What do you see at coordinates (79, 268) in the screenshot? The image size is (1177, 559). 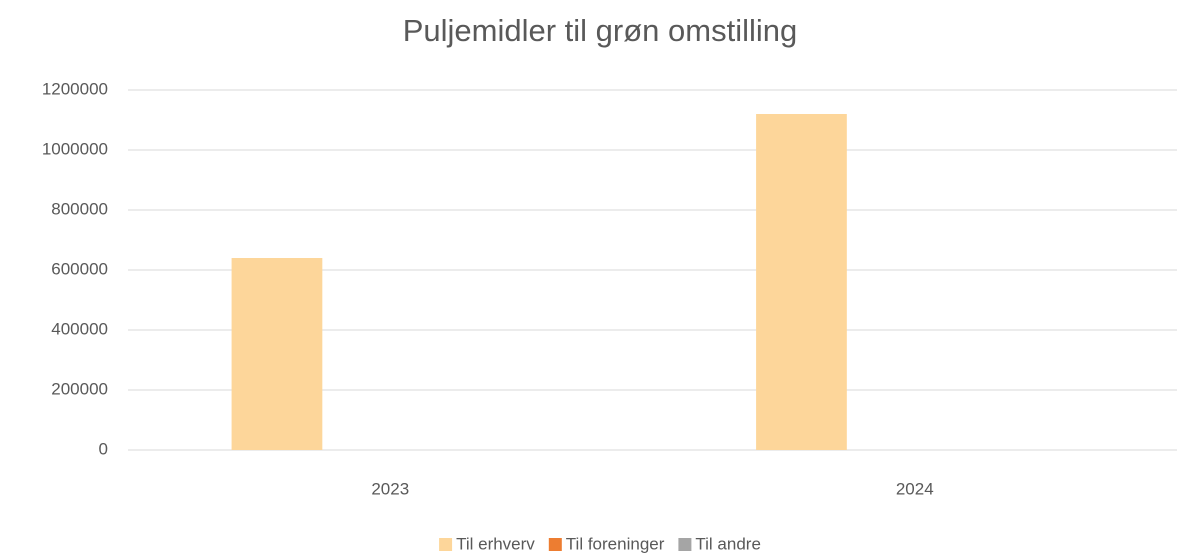 I see `y-tick-label: 600000` at bounding box center [79, 268].